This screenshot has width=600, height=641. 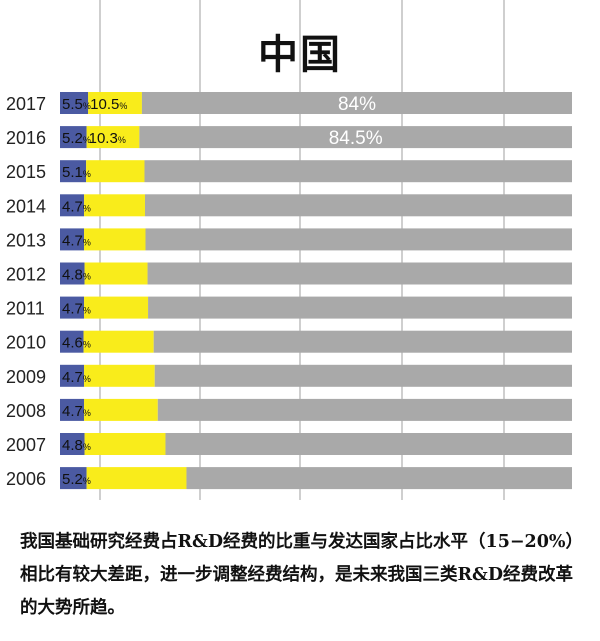 What do you see at coordinates (26, 445) in the screenshot?
I see `year-label: 2007` at bounding box center [26, 445].